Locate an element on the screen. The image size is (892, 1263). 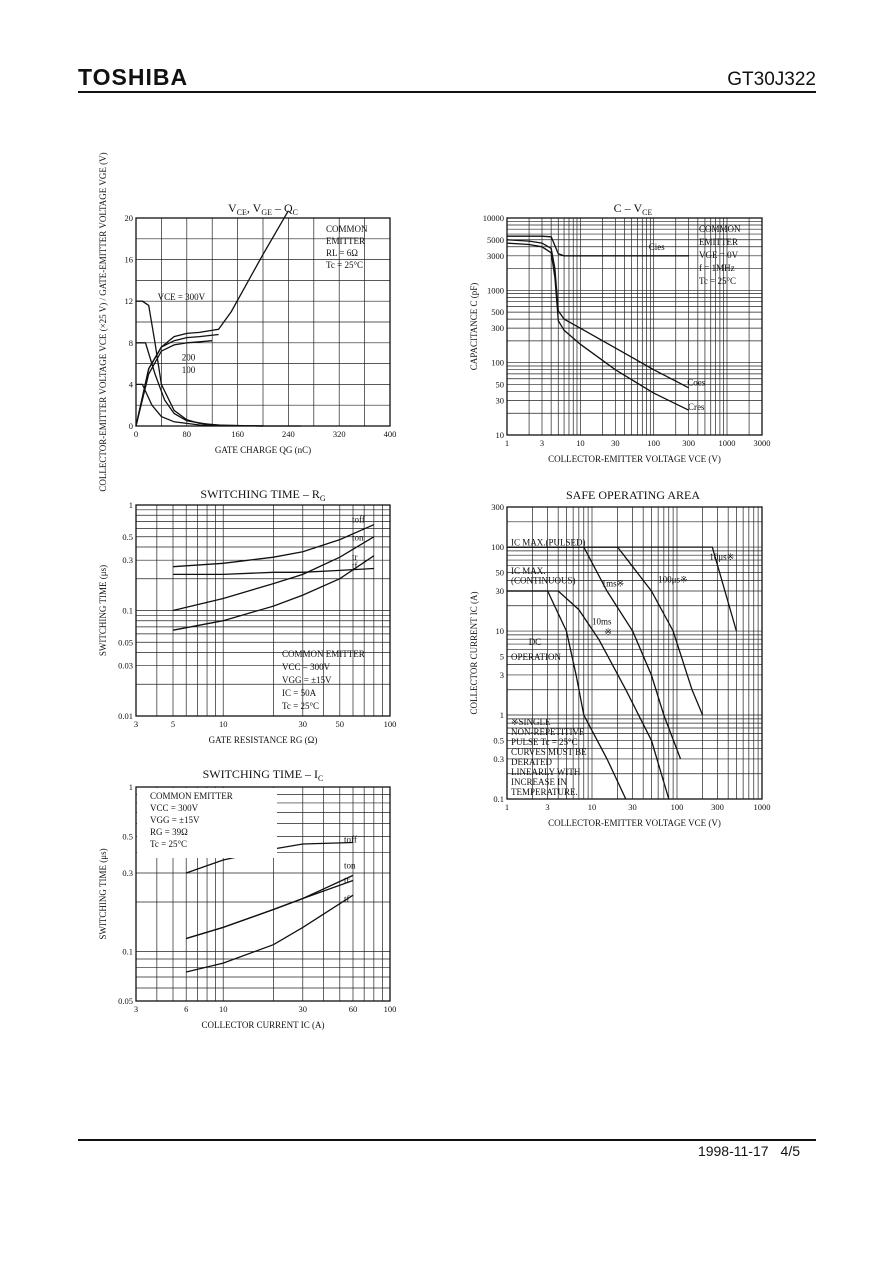
brand-logo: TOSHIBA is located at coordinates (133, 77).